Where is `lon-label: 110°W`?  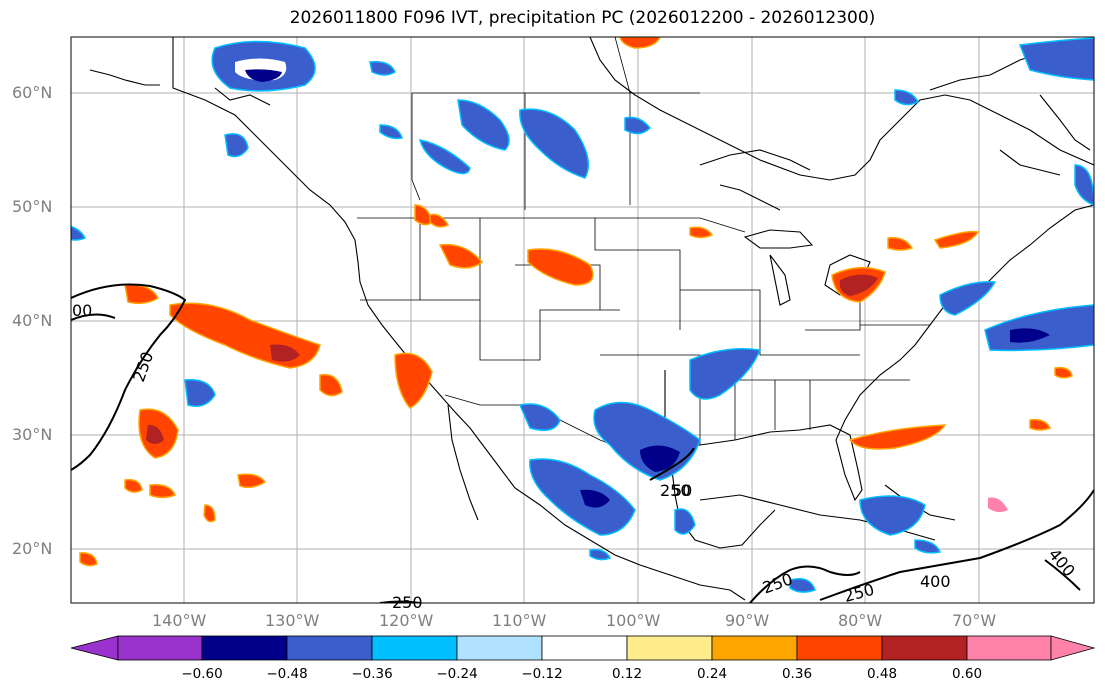 lon-label: 110°W is located at coordinates (519, 620).